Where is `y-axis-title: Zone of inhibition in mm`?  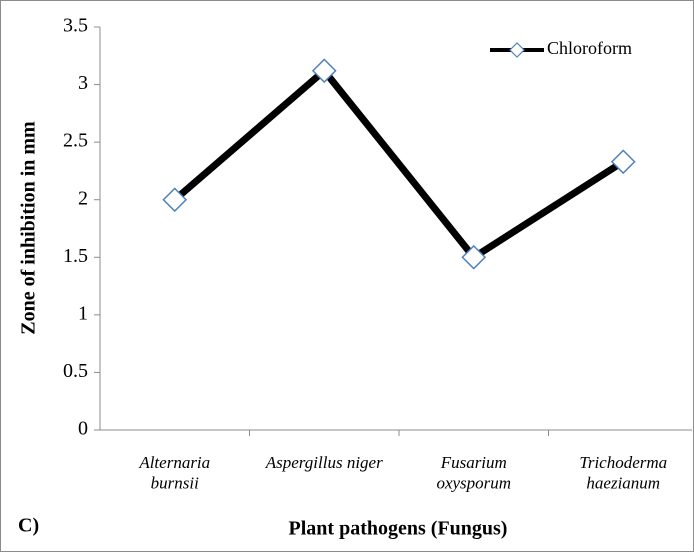
y-axis-title: Zone of inhibition in mm is located at coordinates (29, 228).